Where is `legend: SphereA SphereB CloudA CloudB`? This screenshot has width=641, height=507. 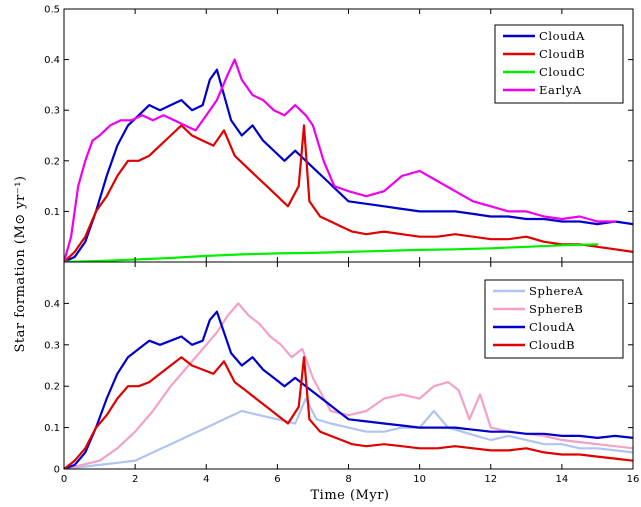 legend: SphereA SphereB CloudA CloudB is located at coordinates (554, 319).